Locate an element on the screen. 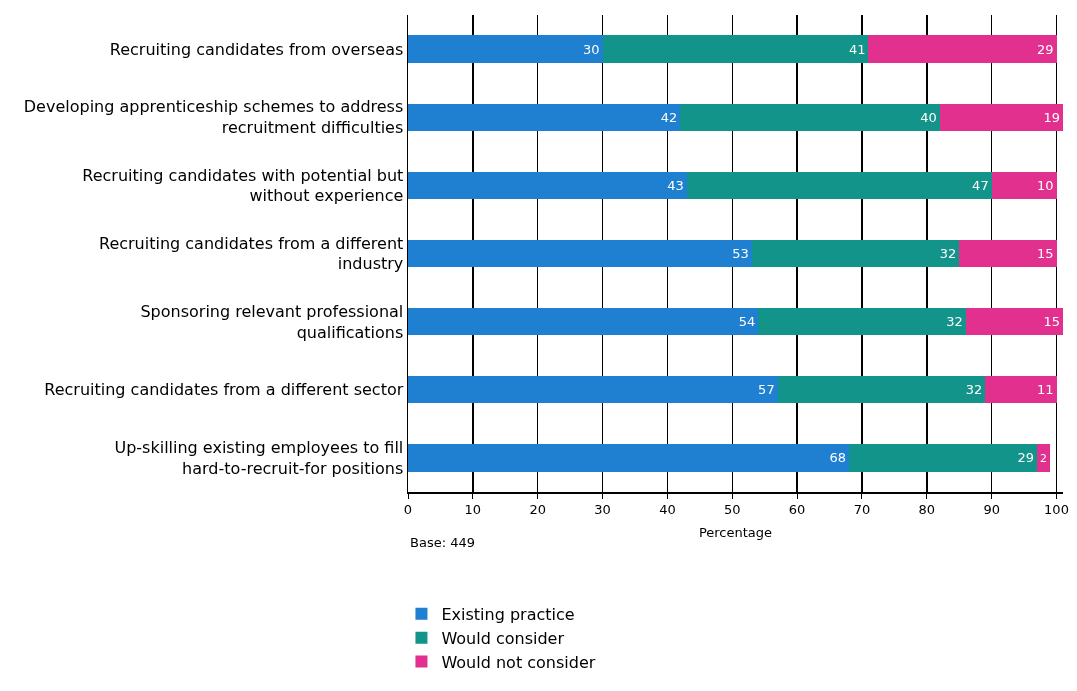  data-label: 30 is located at coordinates (591, 49).